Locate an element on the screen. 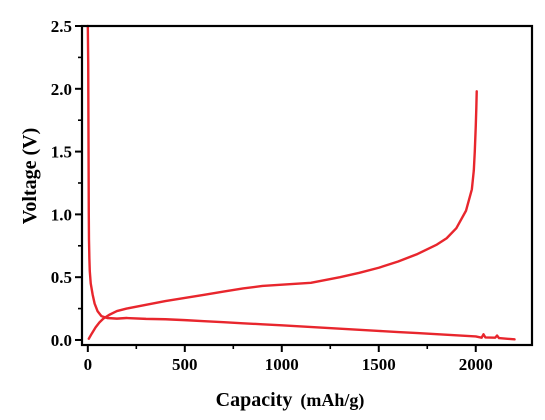  x-axis-title-unit: (mAh/g) is located at coordinates (332, 400).